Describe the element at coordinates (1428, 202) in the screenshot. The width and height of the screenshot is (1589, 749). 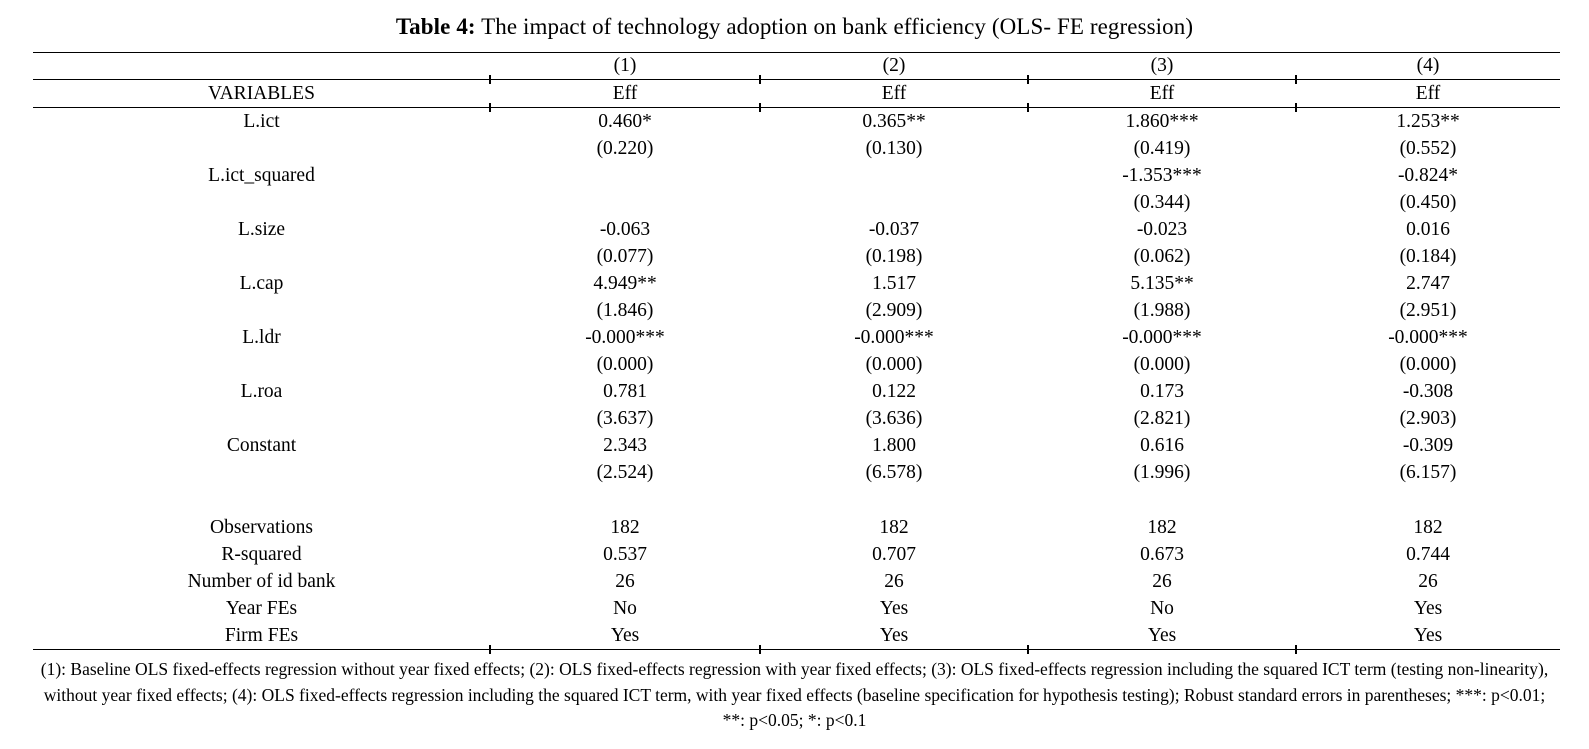
I see `se-cell: (0.450)` at that location.